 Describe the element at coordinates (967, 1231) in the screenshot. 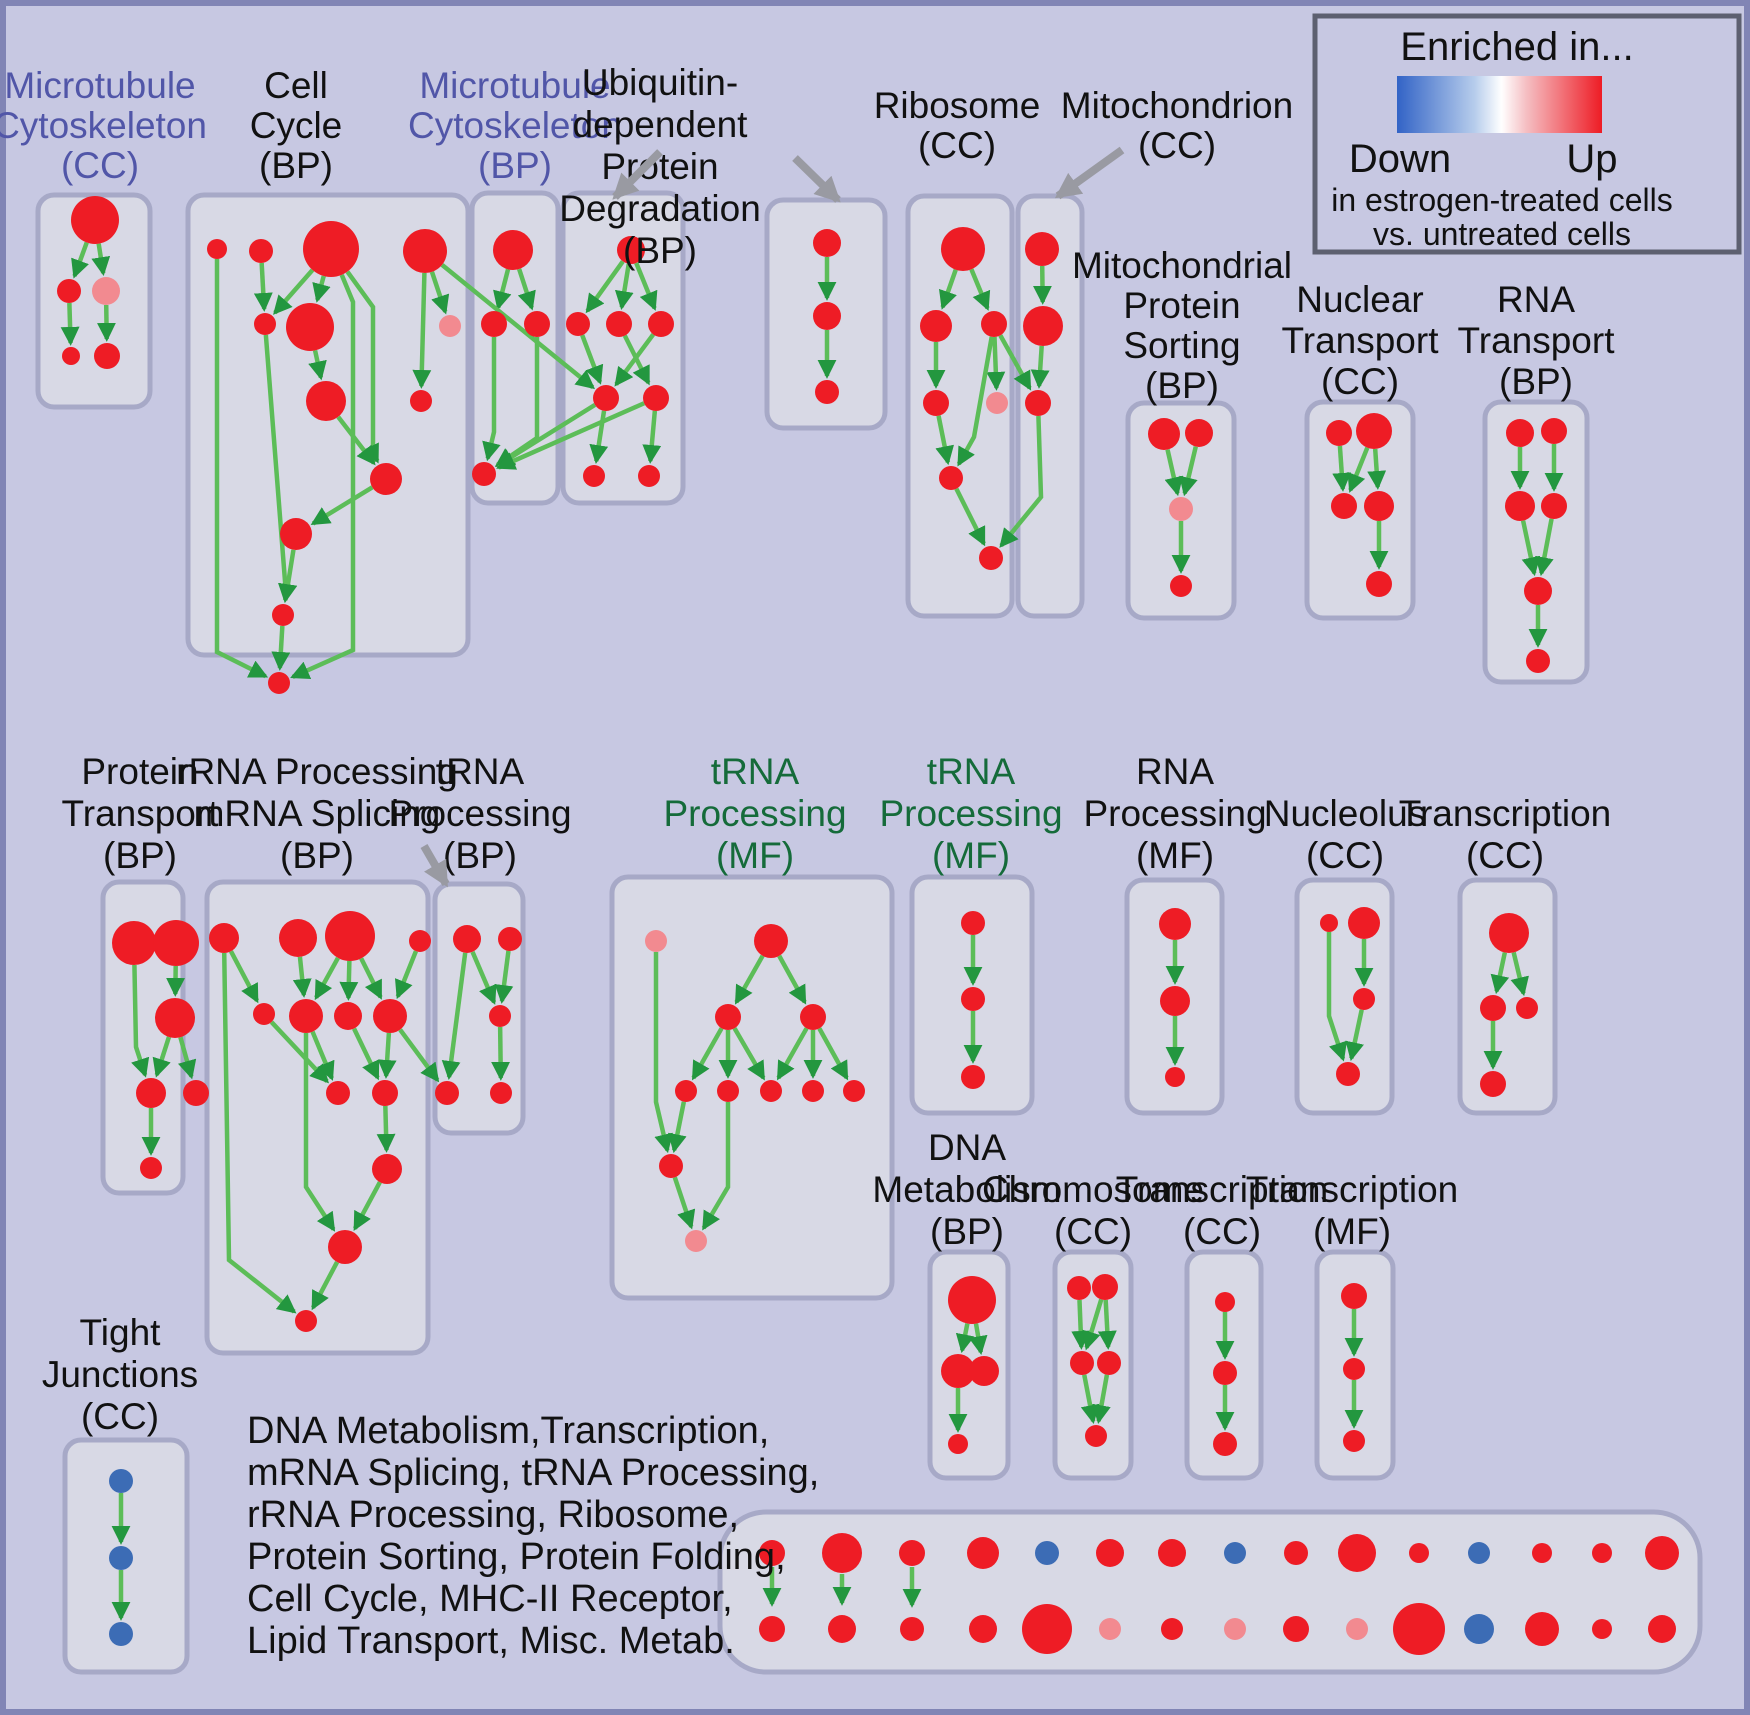

I see `cluster-label-dnam: (BP)` at that location.